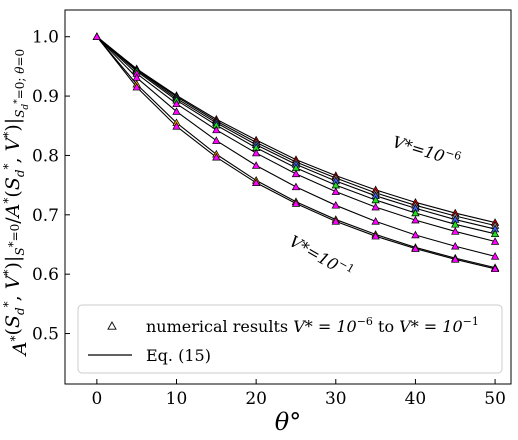 This screenshot has height=440, width=518. What do you see at coordinates (256, 399) in the screenshot?
I see `x-tick-label: 20` at bounding box center [256, 399].